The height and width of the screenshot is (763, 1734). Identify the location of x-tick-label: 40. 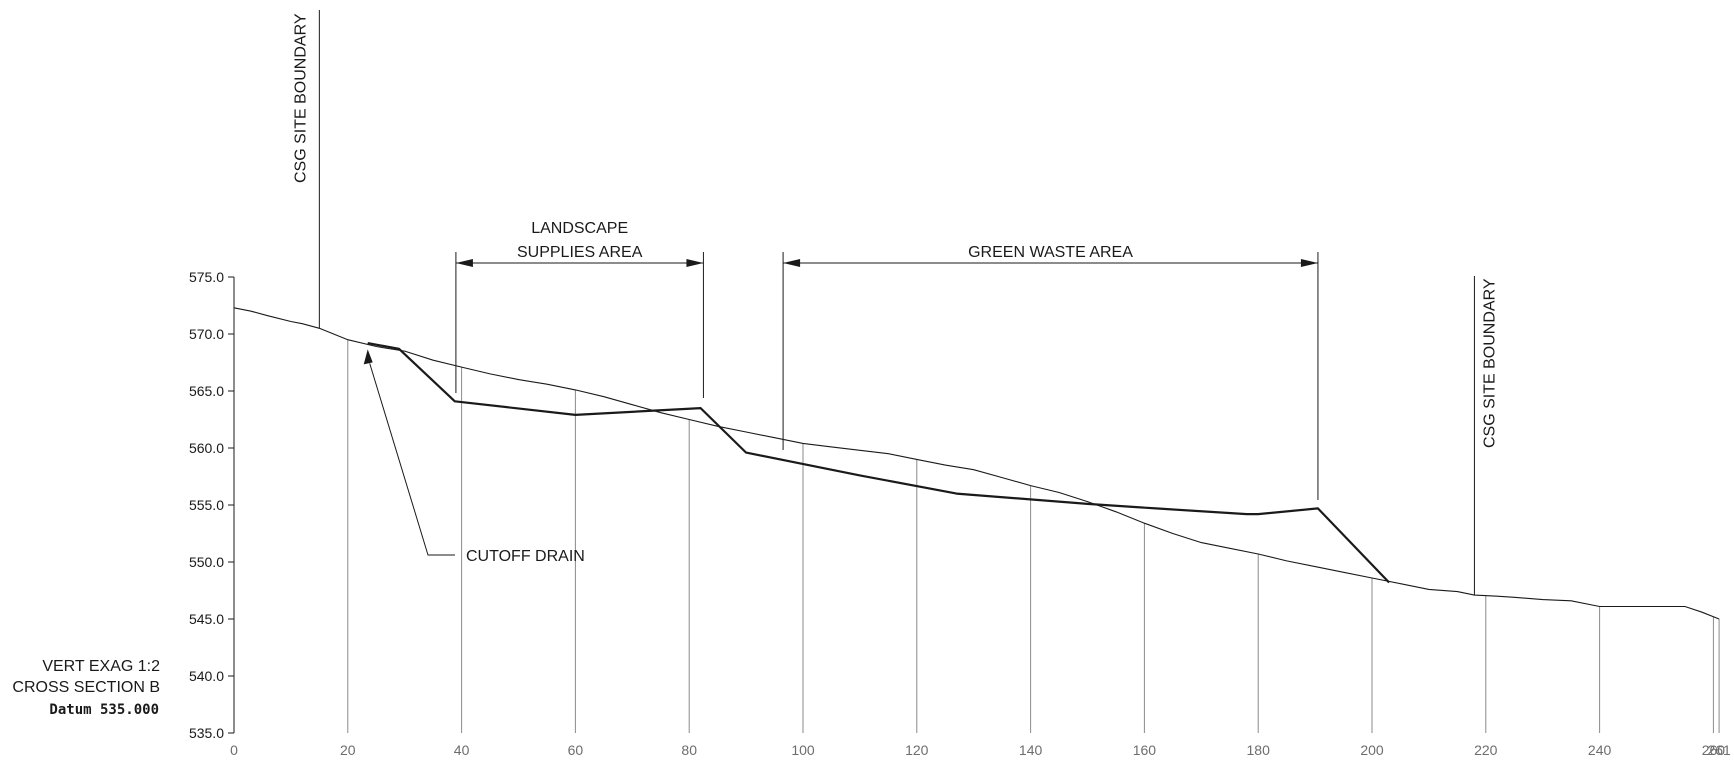
(462, 750).